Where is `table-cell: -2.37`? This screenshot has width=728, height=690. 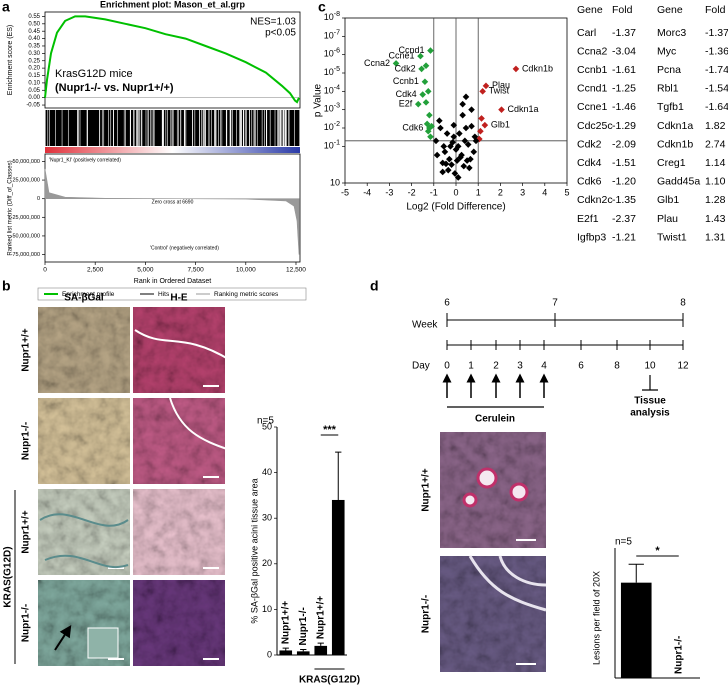
table-cell: -2.37 is located at coordinates (624, 219).